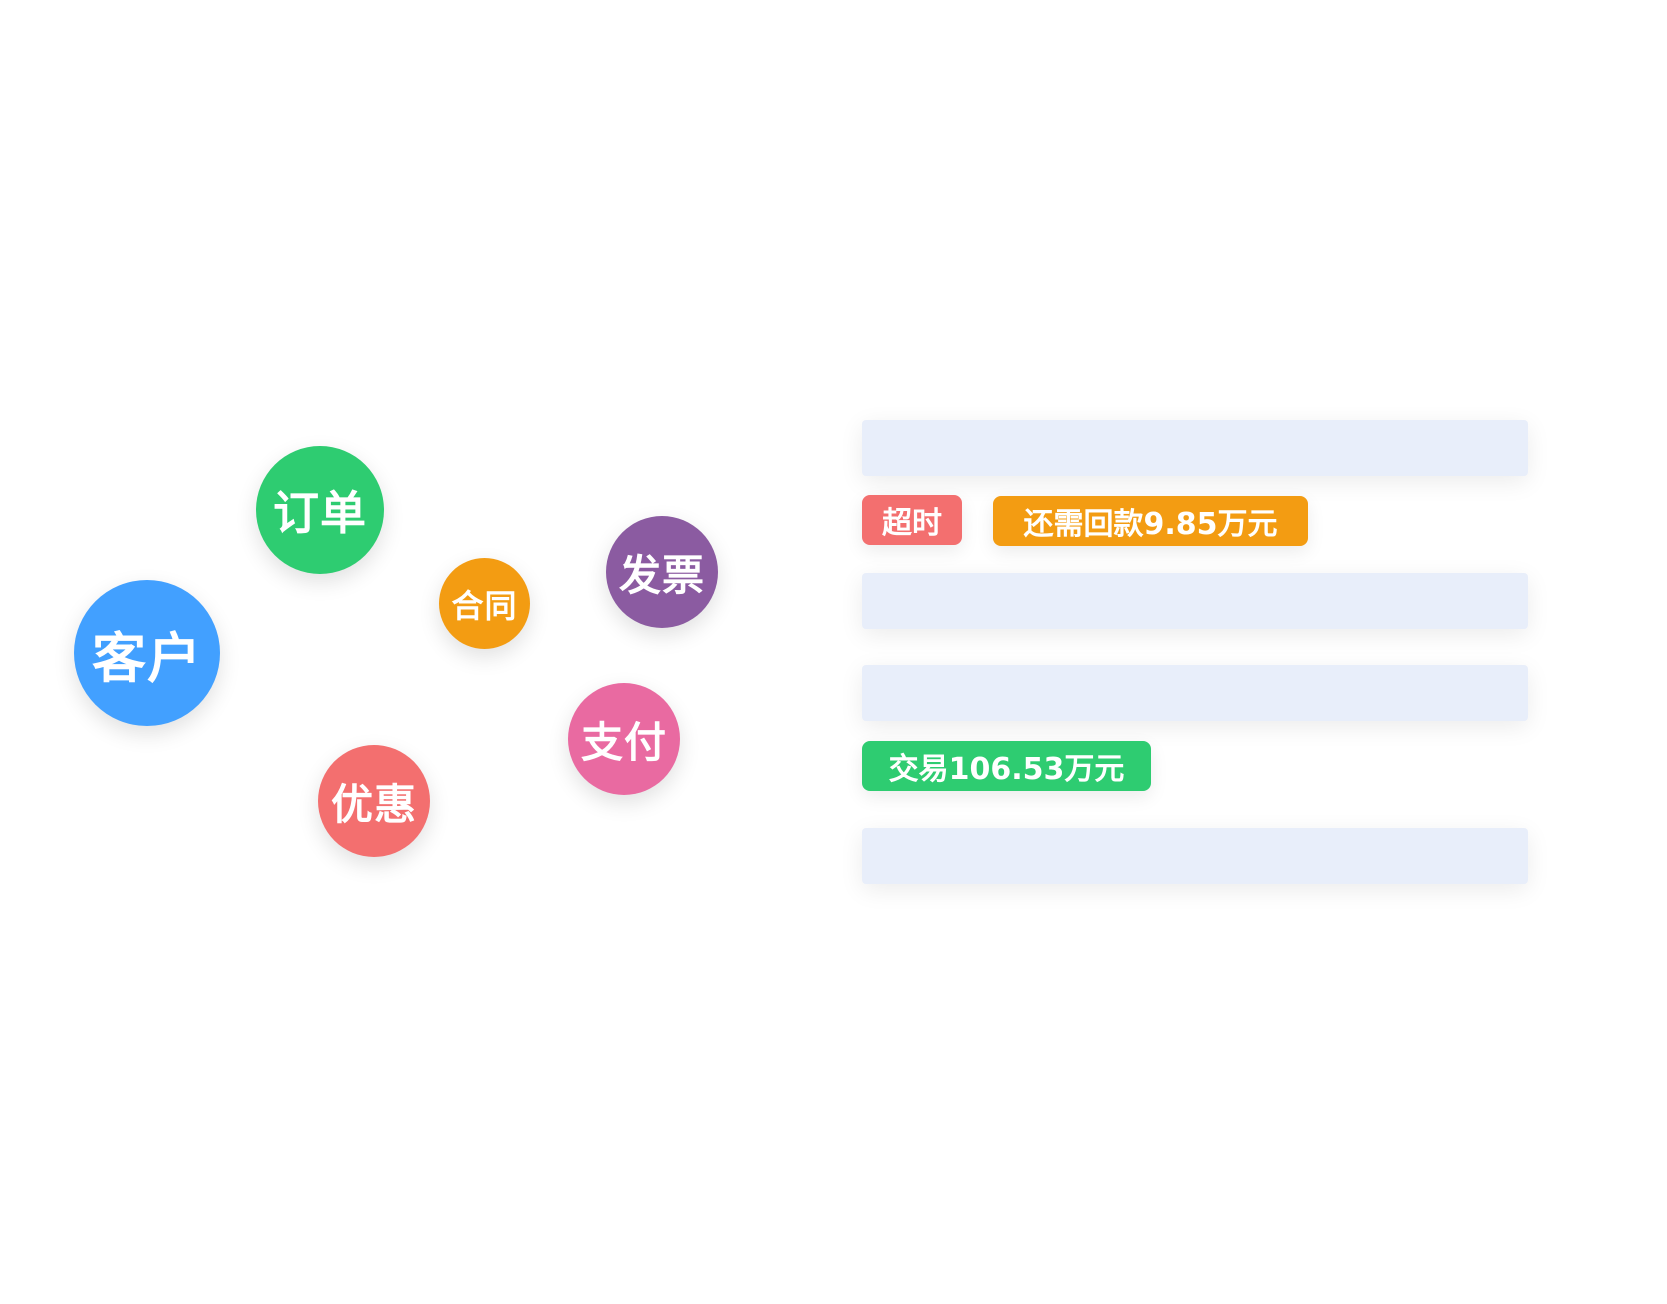 The image size is (1667, 1304). What do you see at coordinates (1150, 521) in the screenshot?
I see `remaining-payment-badge: 还需回款9.85万元` at bounding box center [1150, 521].